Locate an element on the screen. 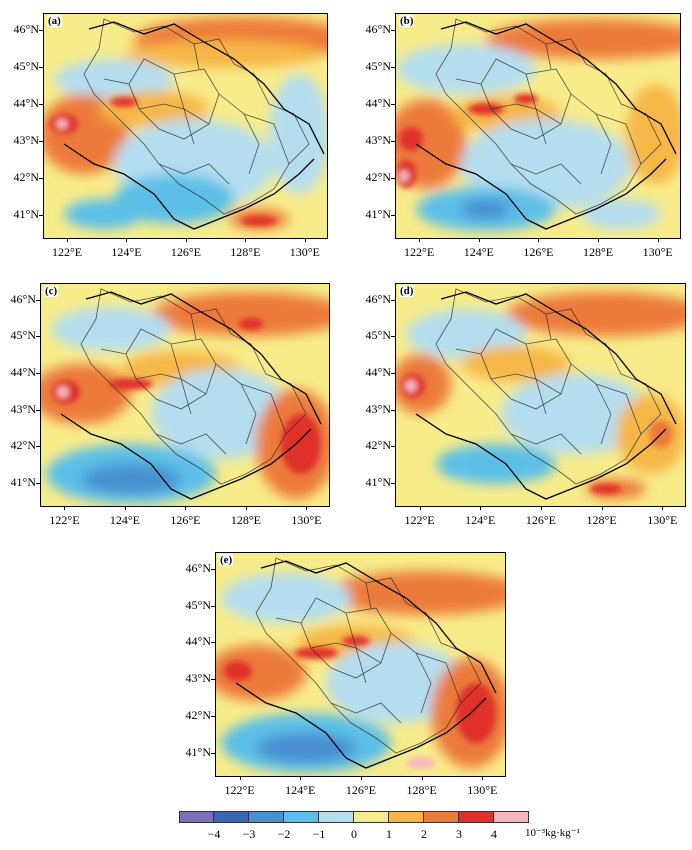  field-c is located at coordinates (185, 395).